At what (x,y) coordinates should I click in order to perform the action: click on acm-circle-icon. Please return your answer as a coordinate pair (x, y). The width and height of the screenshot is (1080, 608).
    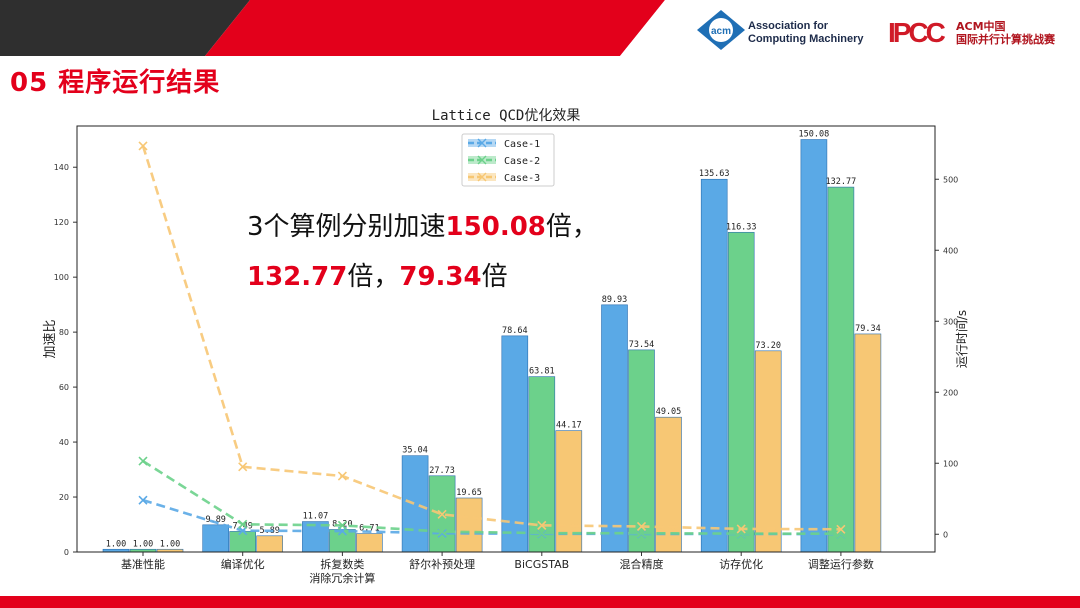
    Looking at the image, I should click on (721, 30).